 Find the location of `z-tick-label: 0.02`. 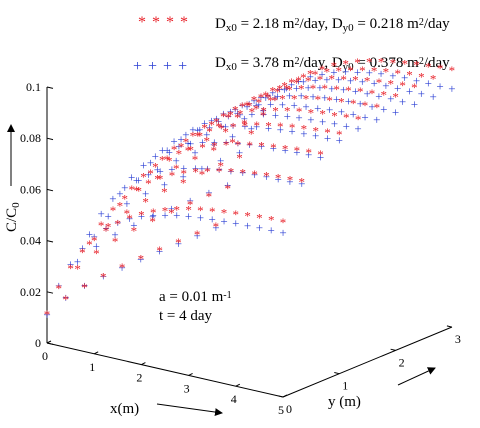

z-tick-label: 0.02 is located at coordinates (30, 292).